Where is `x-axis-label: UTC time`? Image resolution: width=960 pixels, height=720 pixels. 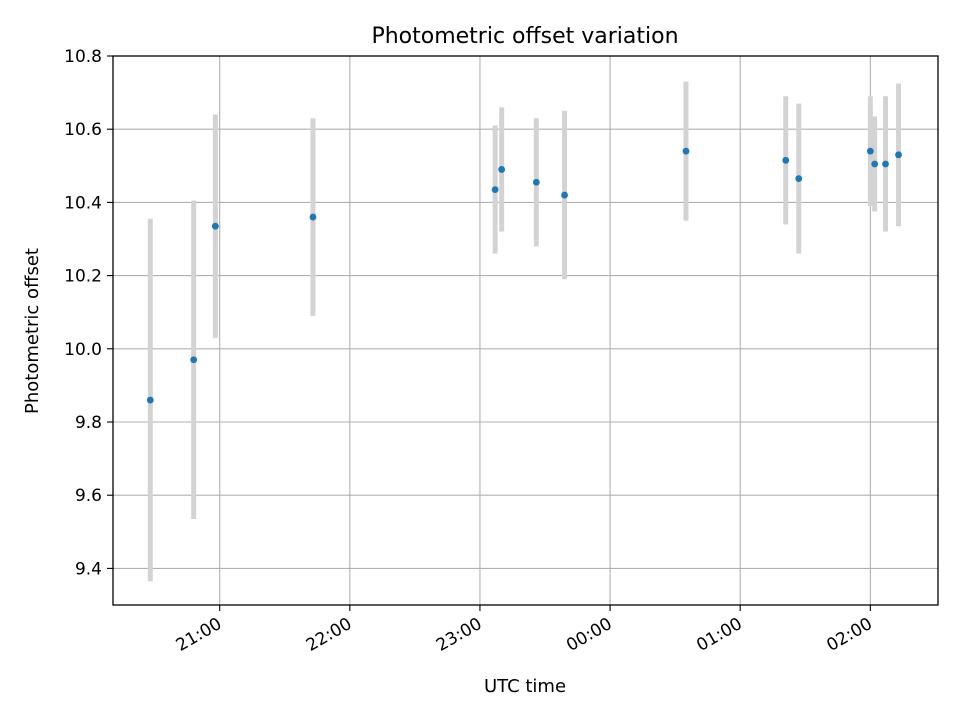 x-axis-label: UTC time is located at coordinates (525, 686).